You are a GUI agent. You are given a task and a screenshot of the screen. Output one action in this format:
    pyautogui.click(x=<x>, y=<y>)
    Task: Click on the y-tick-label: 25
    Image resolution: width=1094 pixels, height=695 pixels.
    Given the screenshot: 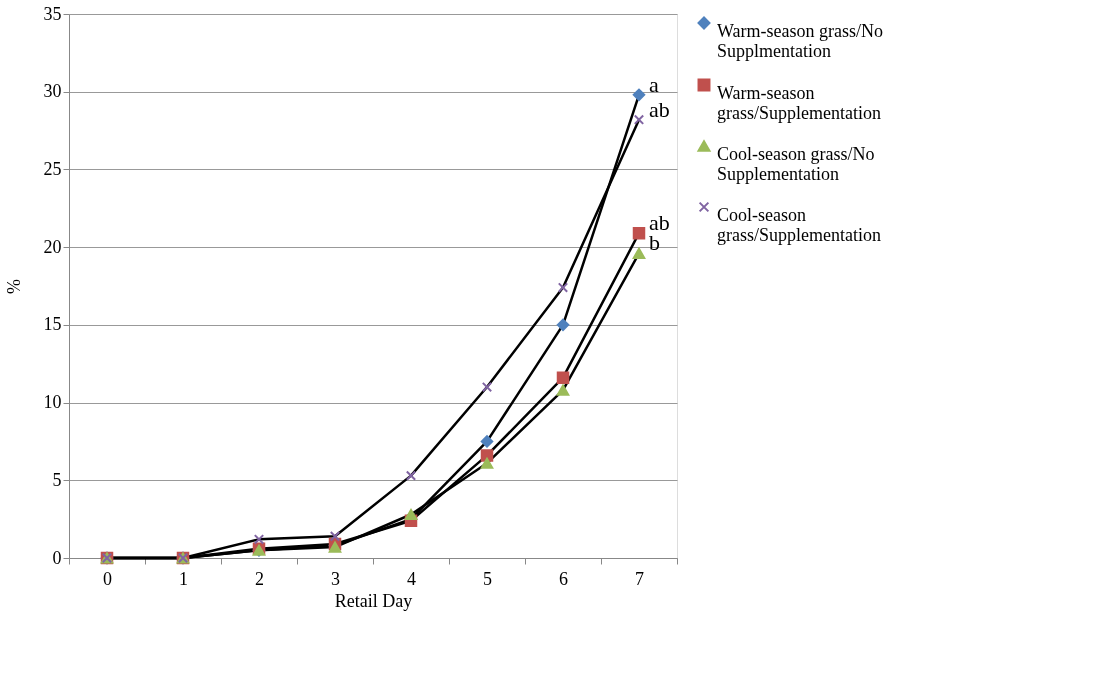 What is the action you would take?
    pyautogui.click(x=52, y=168)
    